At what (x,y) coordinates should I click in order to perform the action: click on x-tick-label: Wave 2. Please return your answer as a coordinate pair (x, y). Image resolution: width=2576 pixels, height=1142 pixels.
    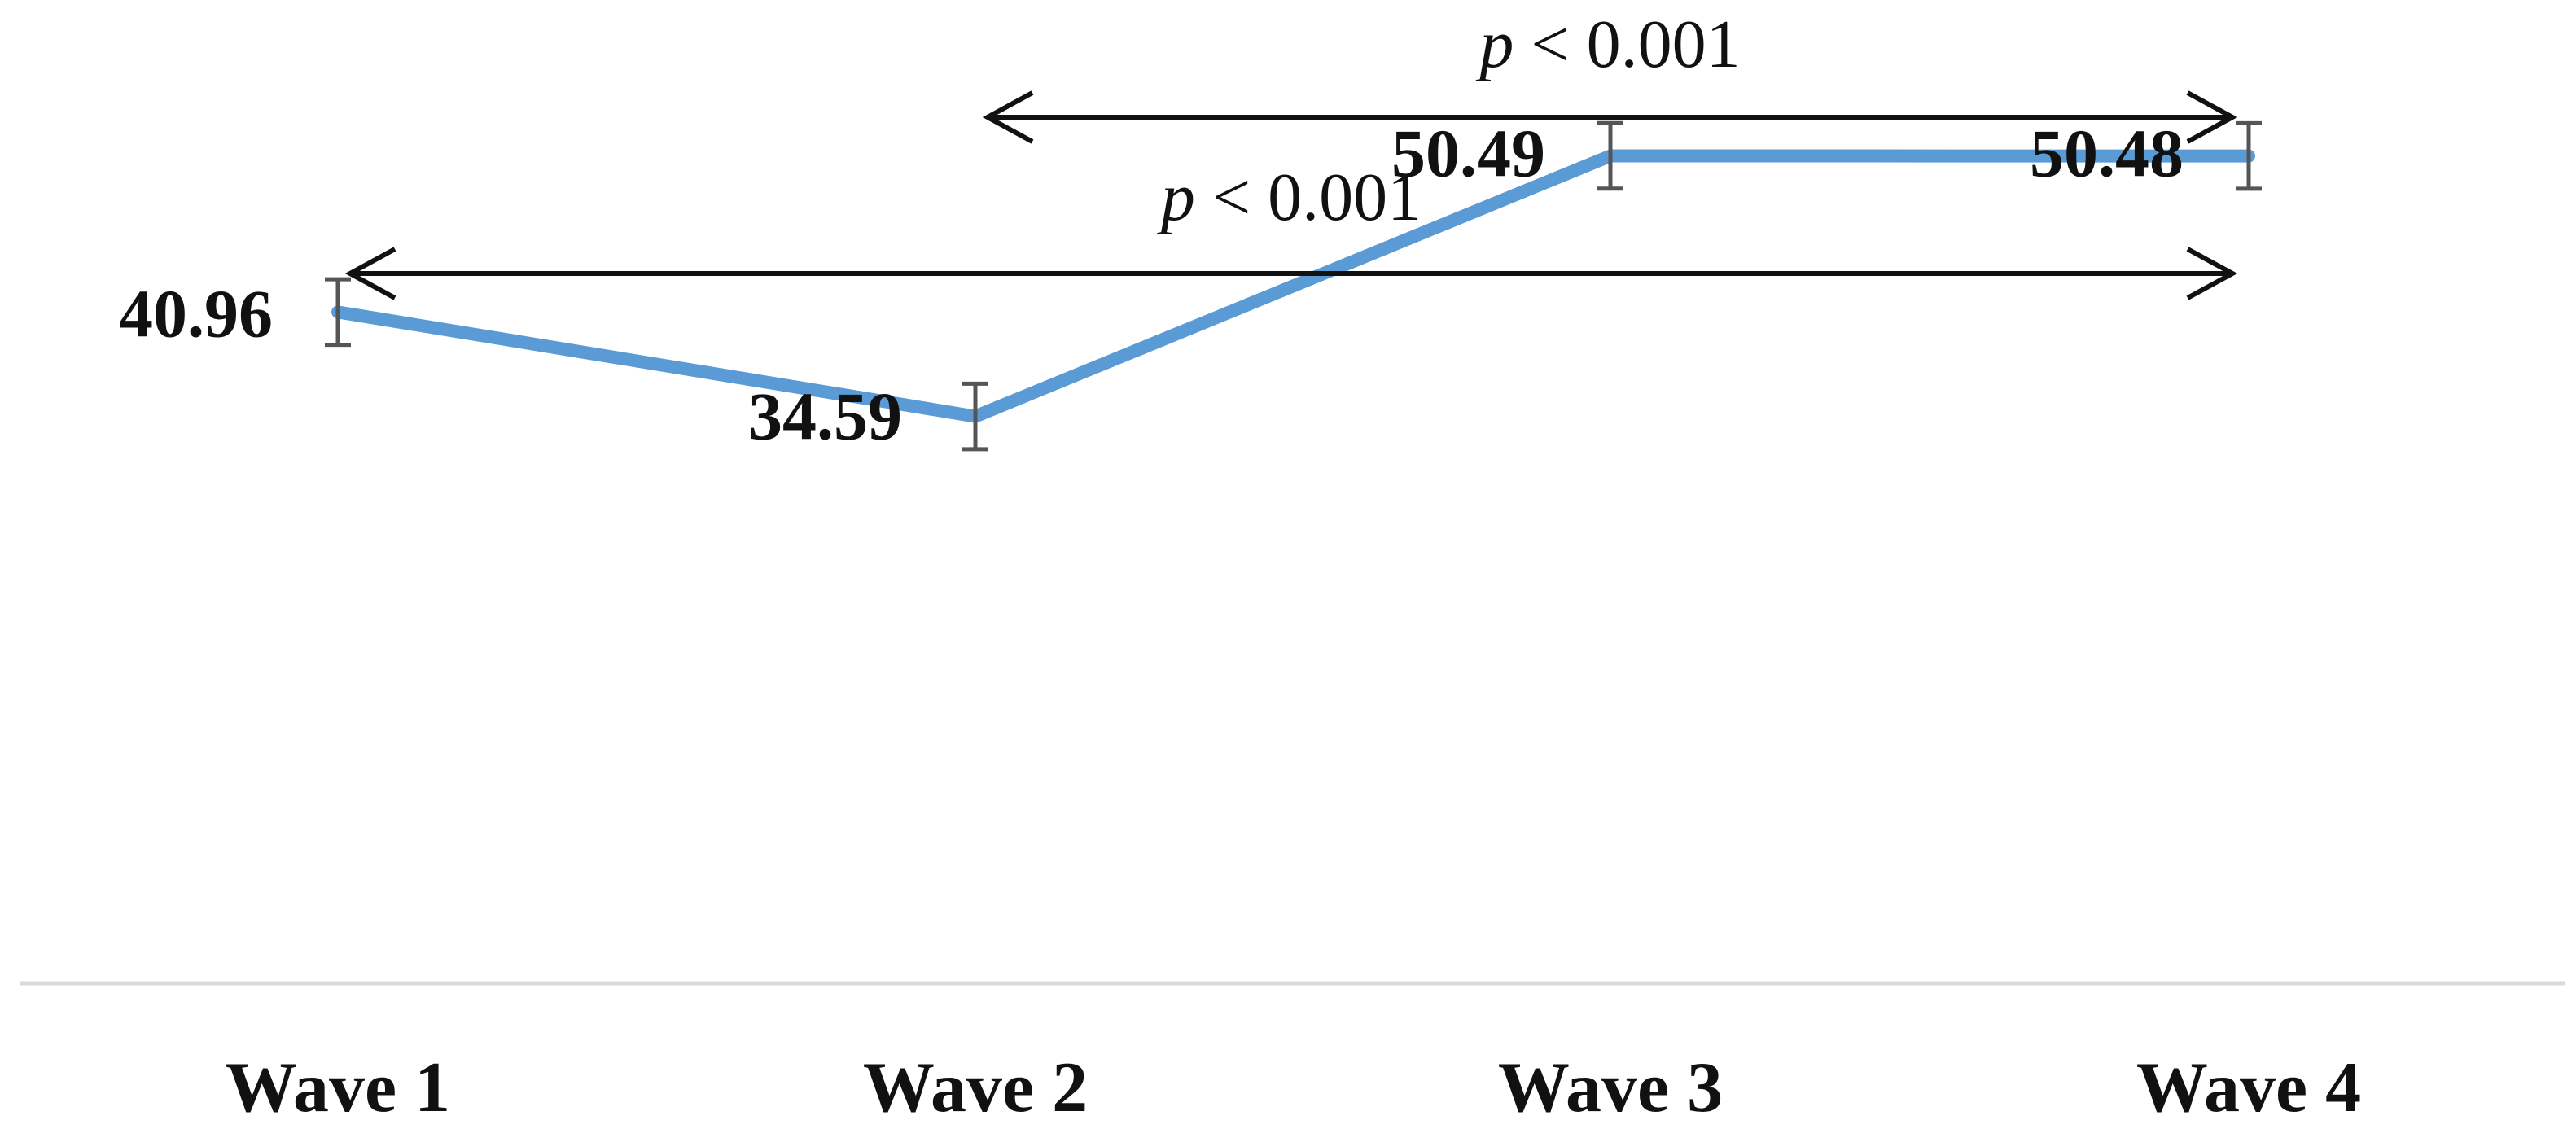
    Looking at the image, I should click on (975, 1087).